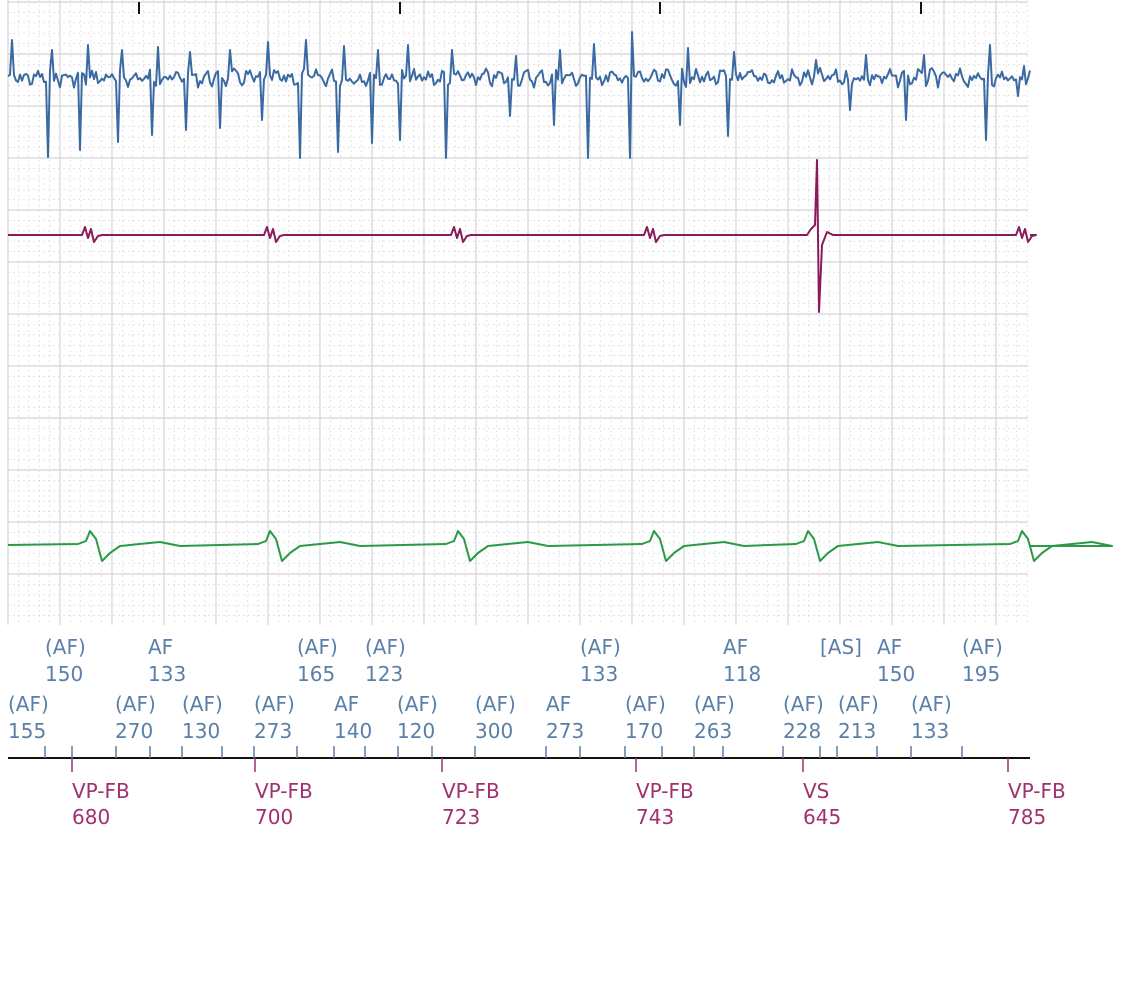 Image resolution: width=1143 pixels, height=1007 pixels. Describe the element at coordinates (655, 817) in the screenshot. I see `ventricular-marker-value: 743` at that location.